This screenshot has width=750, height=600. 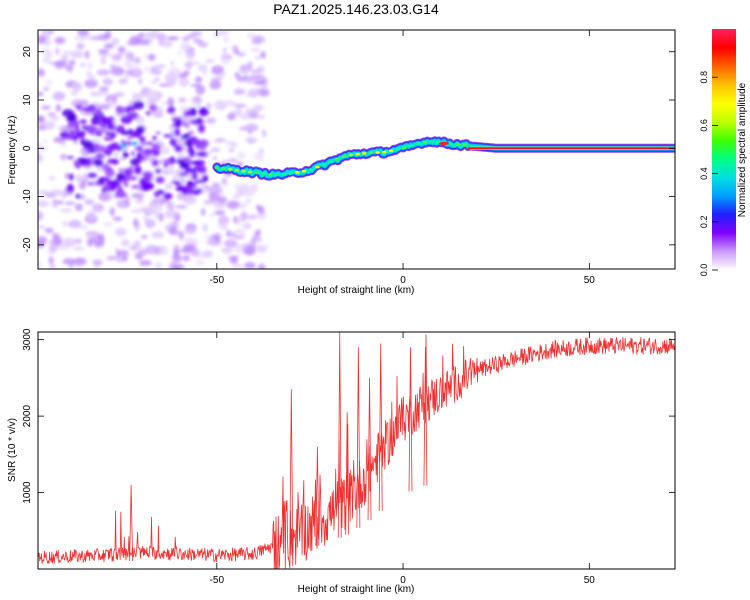 I want to click on y-tick-label: 20, so click(x=27, y=52).